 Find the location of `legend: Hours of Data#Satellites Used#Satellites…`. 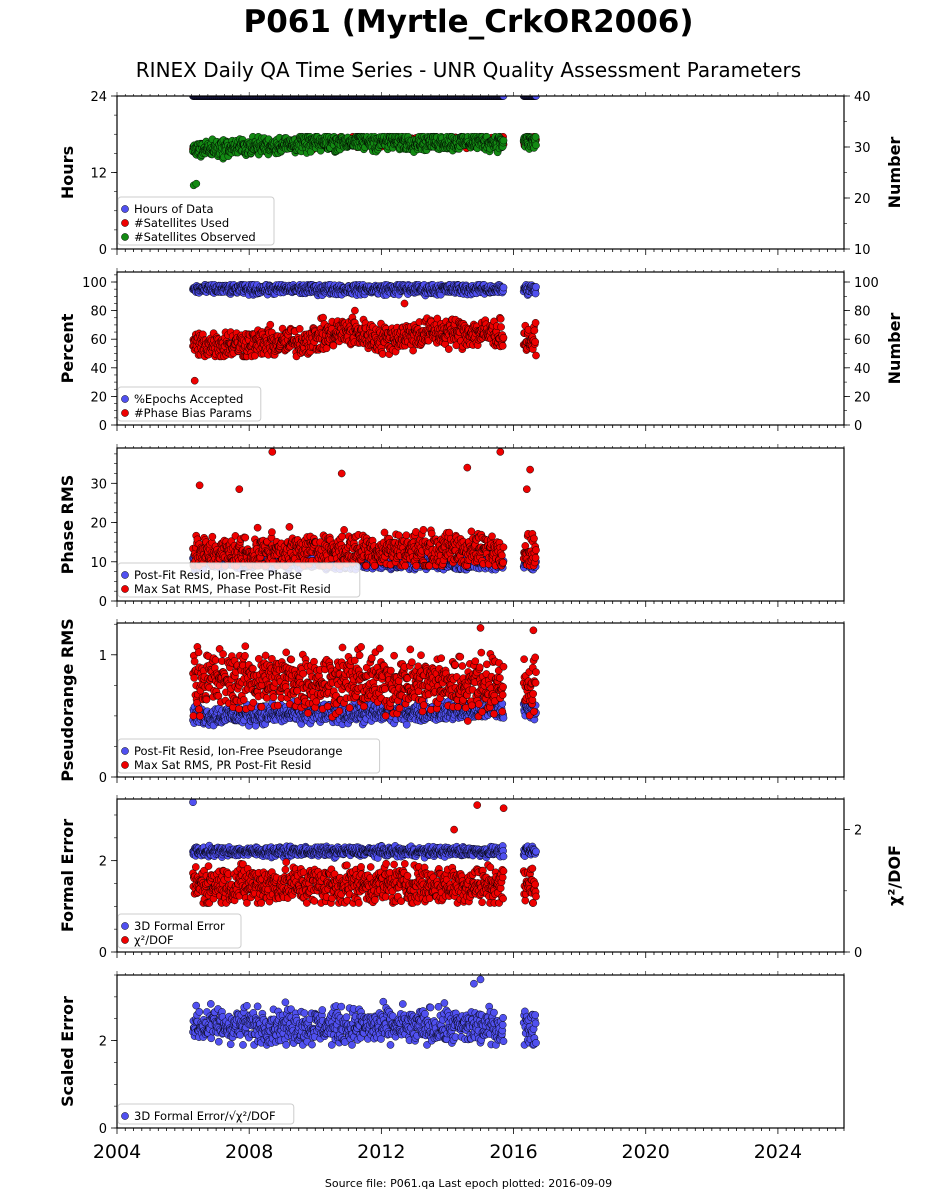

legend: Hours of Data#Satellites Used#Satellites… is located at coordinates (196, 221).